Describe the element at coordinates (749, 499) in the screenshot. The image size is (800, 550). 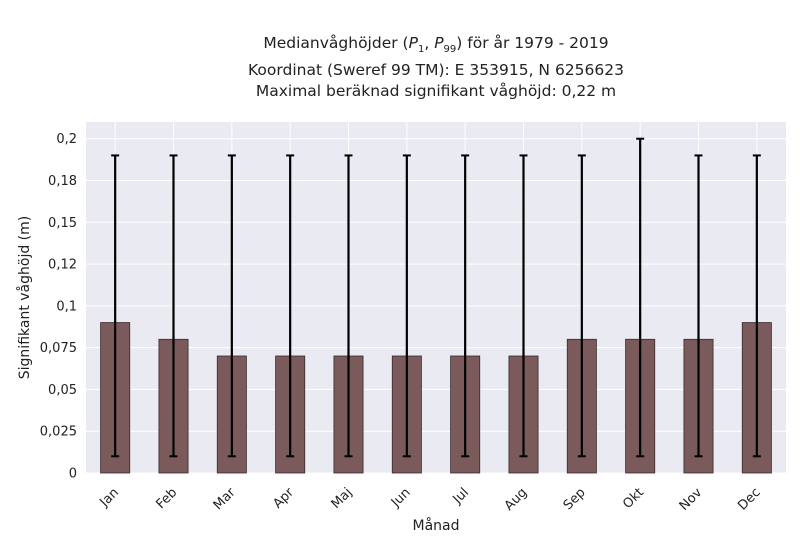
I see `x-tick-label-dec: Dec` at that location.